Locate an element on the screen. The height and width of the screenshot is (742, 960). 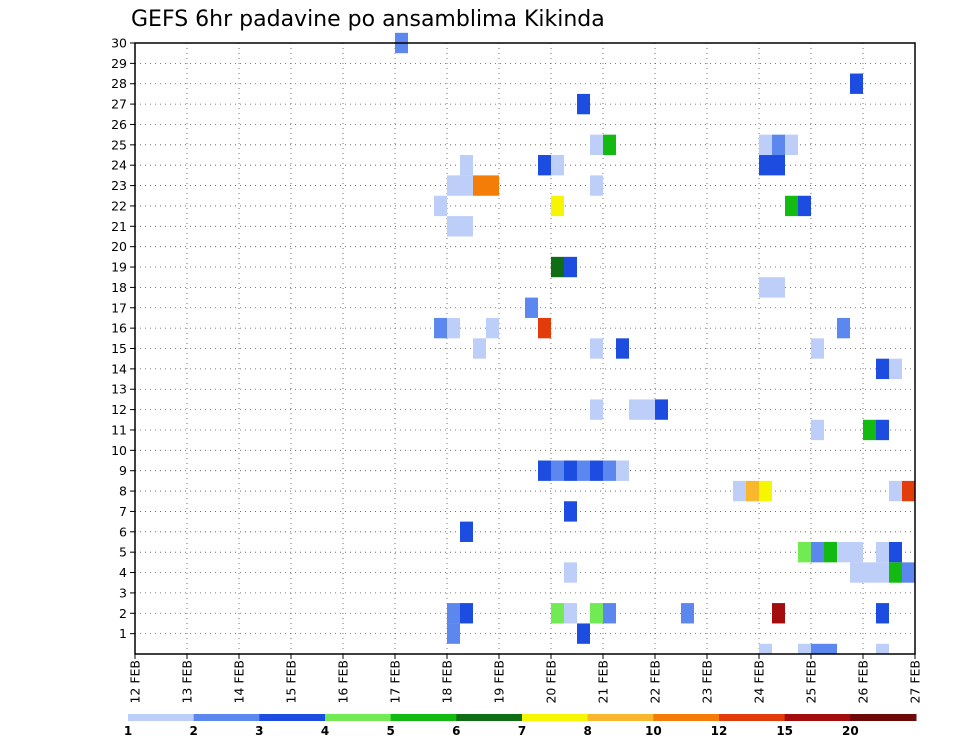
y-tick-label: 29 is located at coordinates (119, 63).